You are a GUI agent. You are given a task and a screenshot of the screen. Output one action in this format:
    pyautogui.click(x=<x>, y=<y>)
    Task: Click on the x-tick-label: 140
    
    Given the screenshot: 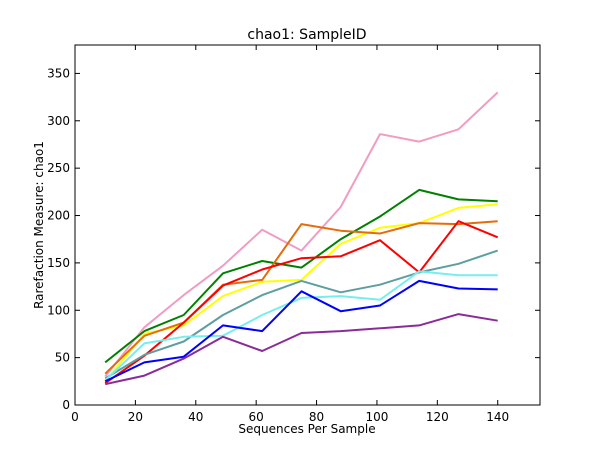 What is the action you would take?
    pyautogui.click(x=497, y=417)
    